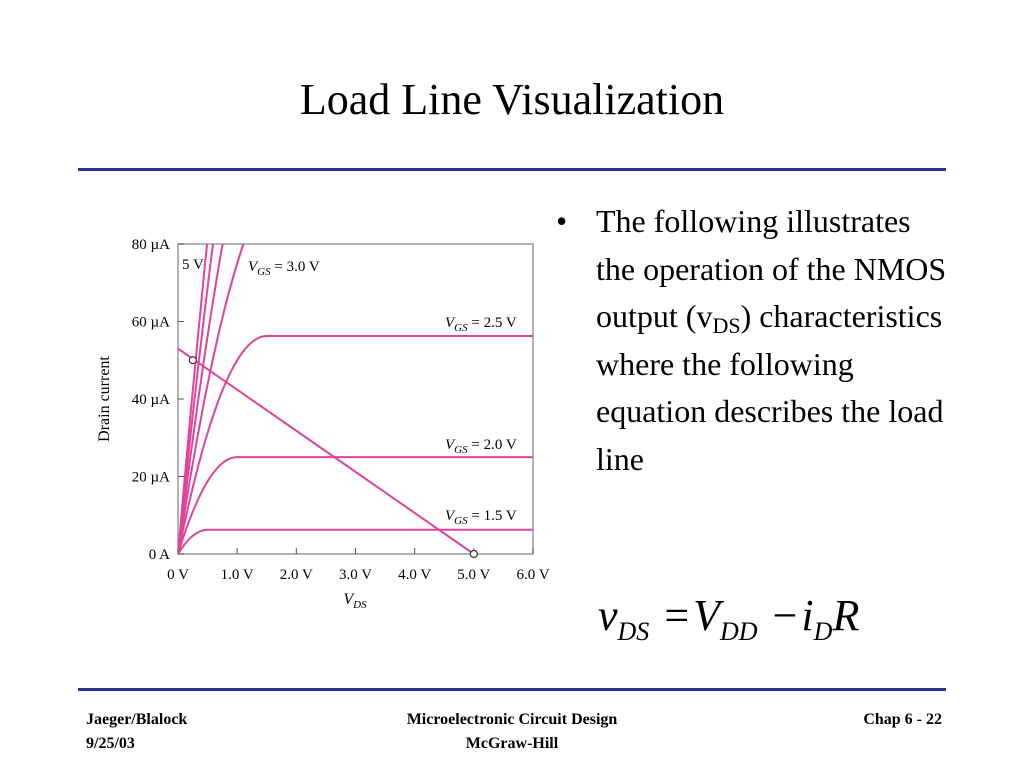  Describe the element at coordinates (284, 268) in the screenshot. I see `curve-label-vgs: VGS = 3.0 V` at that location.